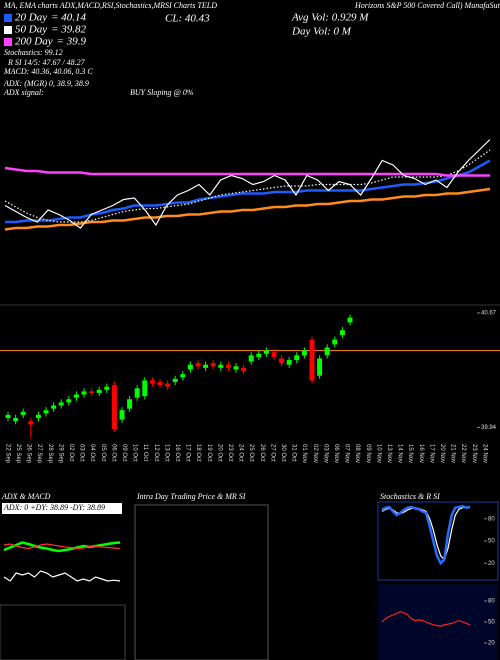 This screenshot has height=660, width=500. I want to click on adx-signal-label: ADX signal:, so click(23, 92).